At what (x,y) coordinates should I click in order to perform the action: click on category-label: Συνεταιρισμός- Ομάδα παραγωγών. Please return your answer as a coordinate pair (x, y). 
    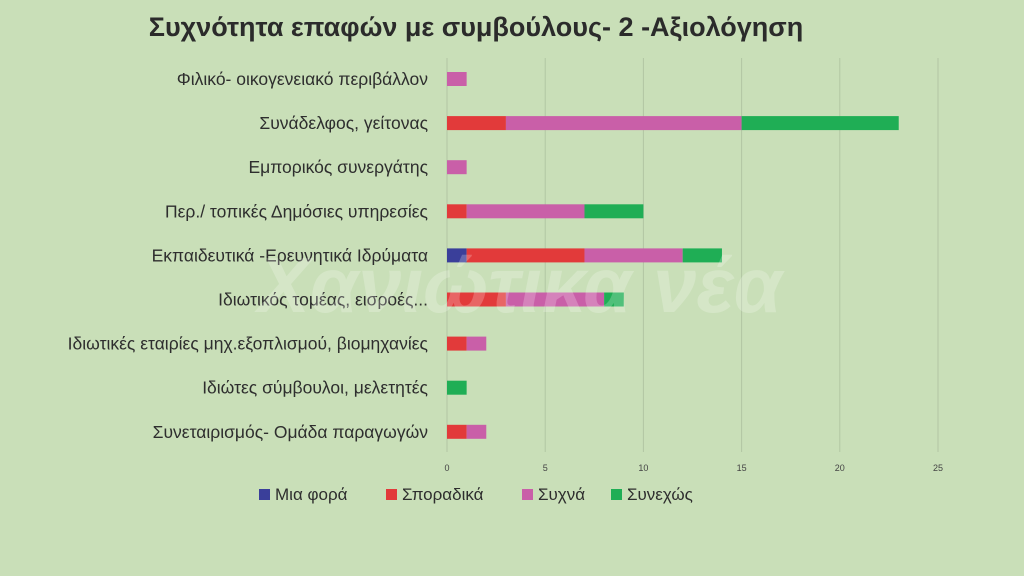
    Looking at the image, I should click on (291, 432).